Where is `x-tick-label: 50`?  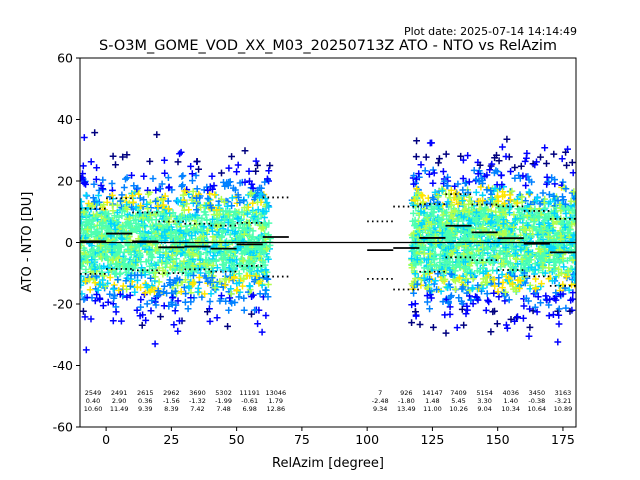
x-tick-label: 50 is located at coordinates (237, 439).